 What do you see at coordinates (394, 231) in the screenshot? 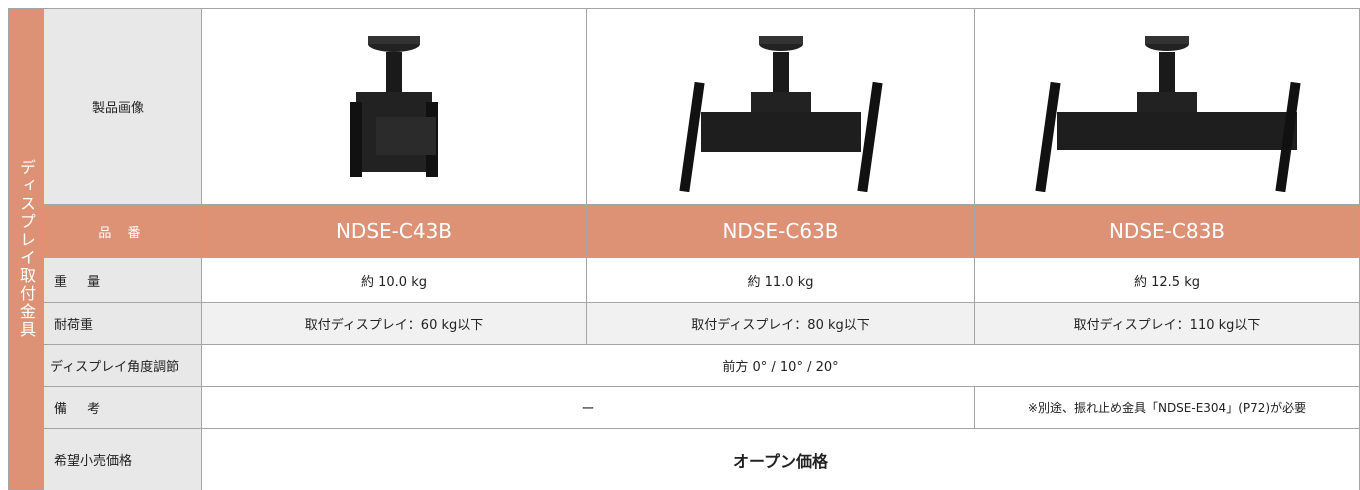
I see `part-number: NDSE-C43B` at bounding box center [394, 231].